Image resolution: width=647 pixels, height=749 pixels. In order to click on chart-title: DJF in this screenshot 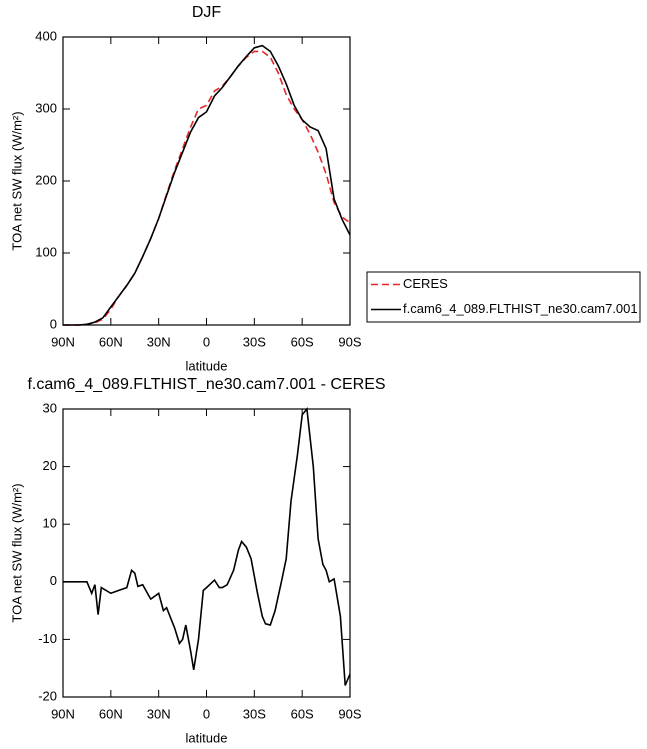, I will do `click(207, 12)`.